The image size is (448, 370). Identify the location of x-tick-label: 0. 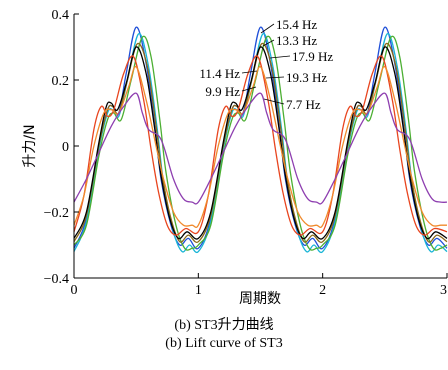
(74, 290).